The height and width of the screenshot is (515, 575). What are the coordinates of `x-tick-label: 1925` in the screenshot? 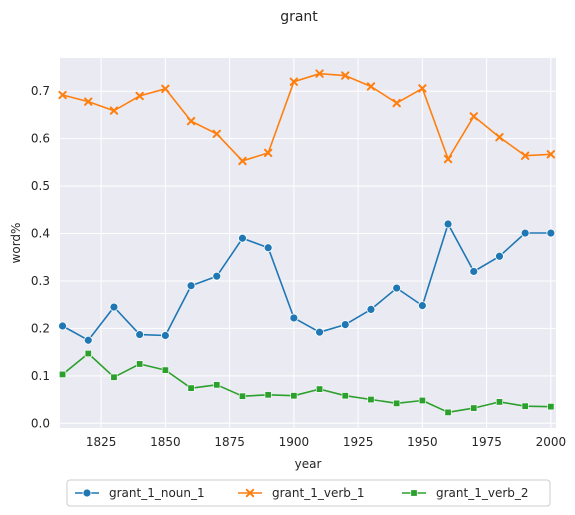 It's located at (358, 442).